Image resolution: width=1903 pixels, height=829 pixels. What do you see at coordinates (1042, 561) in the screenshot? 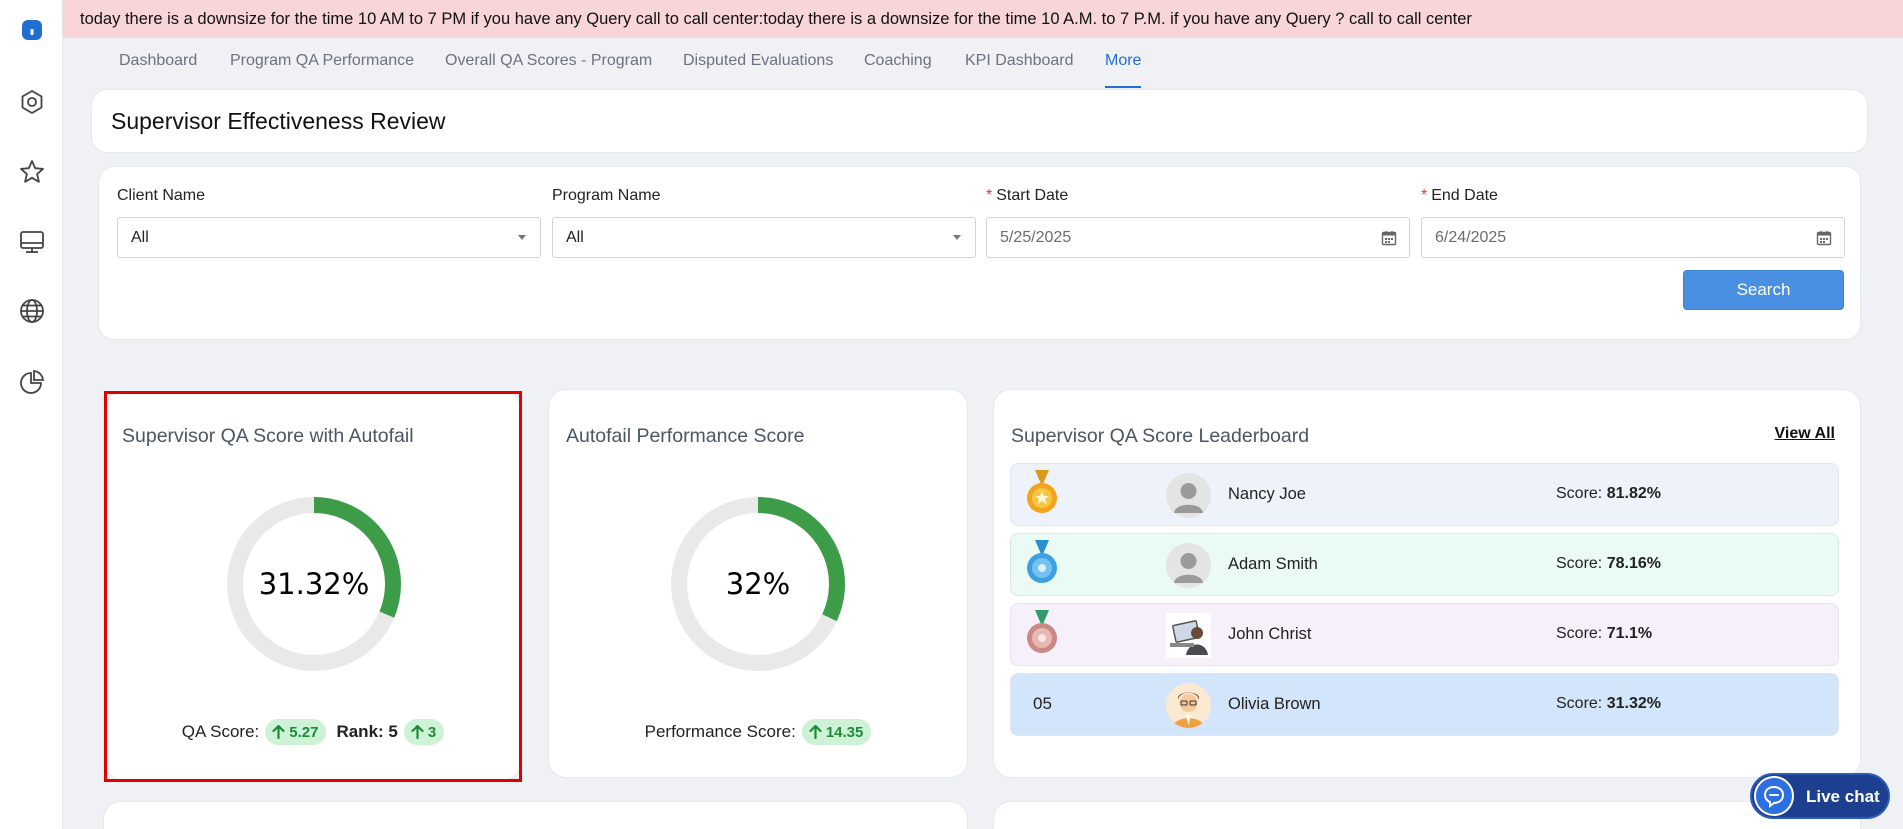
I see `blue-medal-icon` at bounding box center [1042, 561].